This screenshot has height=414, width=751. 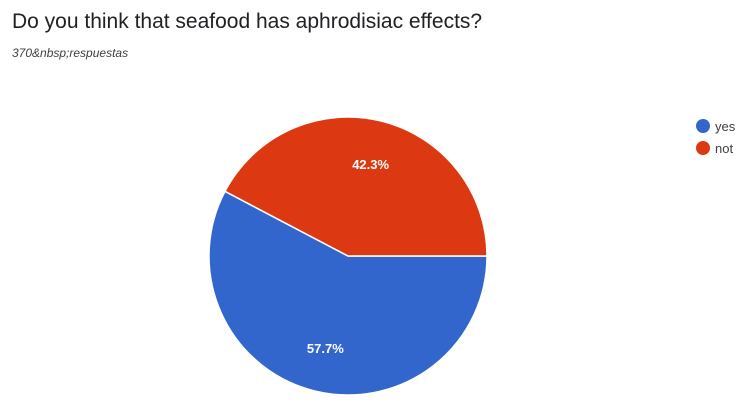 What do you see at coordinates (355, 186) in the screenshot?
I see `pie-slice-not` at bounding box center [355, 186].